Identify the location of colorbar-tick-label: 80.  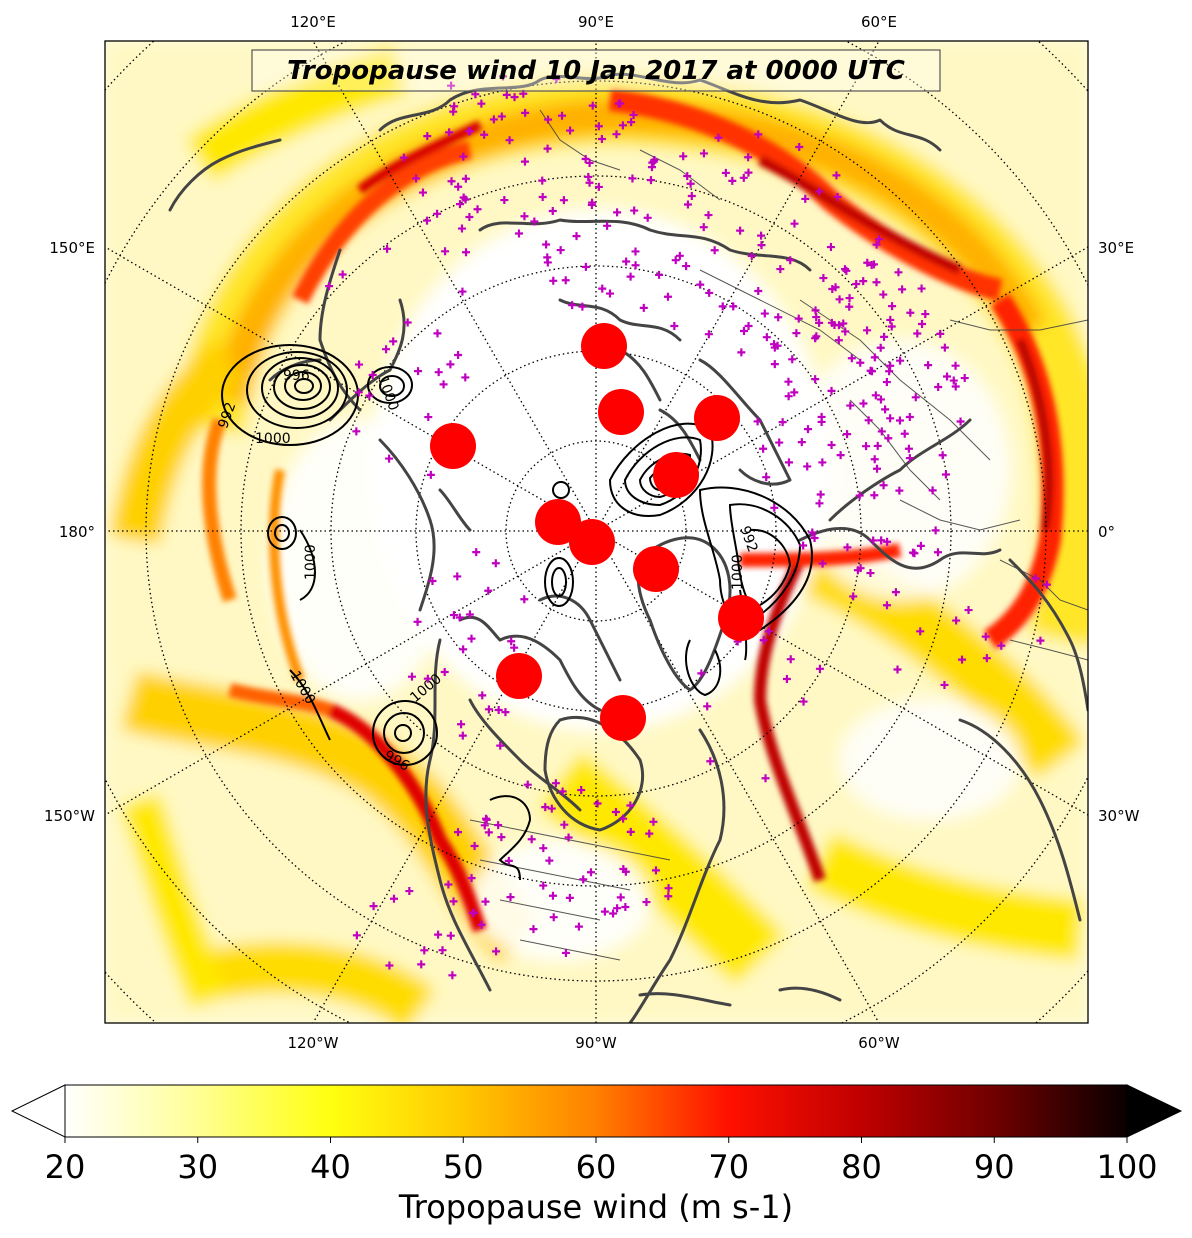
(861, 1167).